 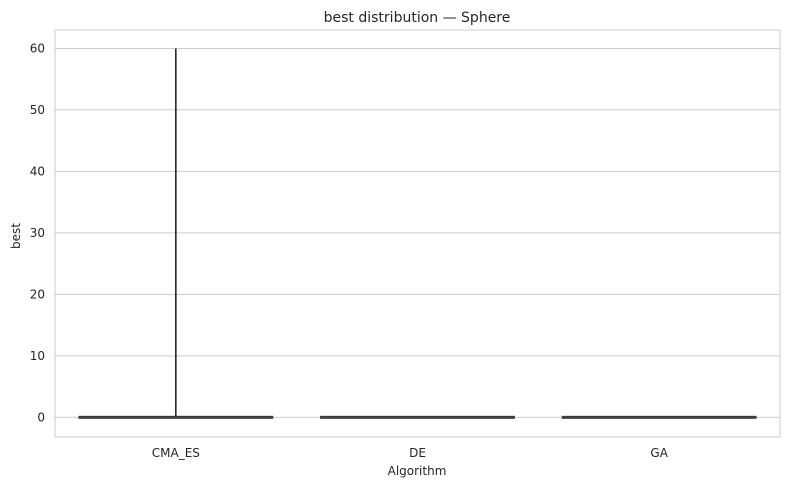 I want to click on x-tick-labels: CMA_ES DE GA, so click(x=410, y=453).